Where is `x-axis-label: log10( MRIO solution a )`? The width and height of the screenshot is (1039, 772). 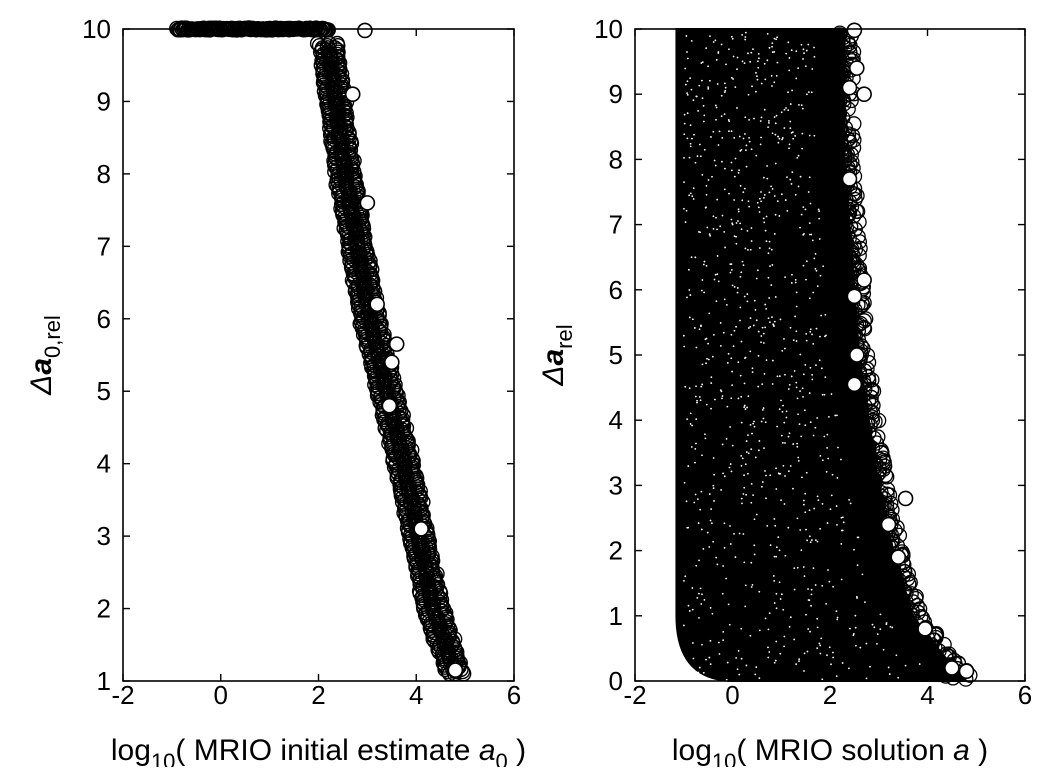 x-axis-label: log10( MRIO solution a ) is located at coordinates (830, 750).